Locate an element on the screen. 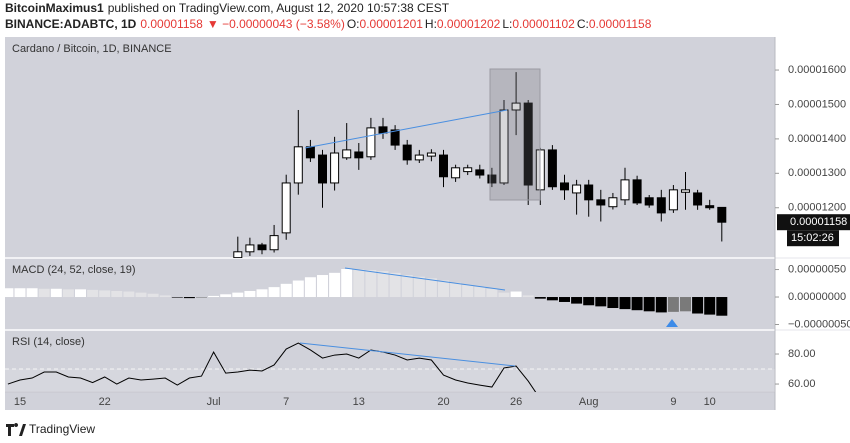  header-text: BINANCE:ADABTC, 1D is located at coordinates (71, 24).